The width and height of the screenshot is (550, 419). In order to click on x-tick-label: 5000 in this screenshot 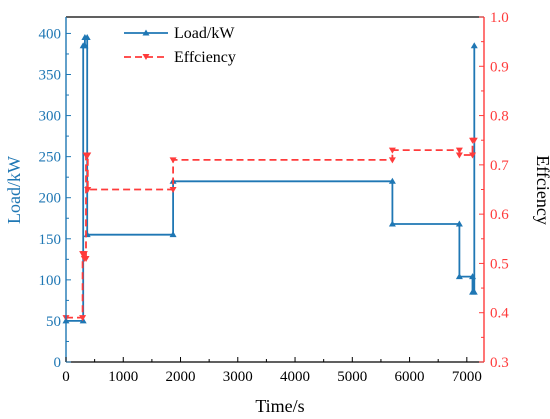, I will do `click(352, 377)`.